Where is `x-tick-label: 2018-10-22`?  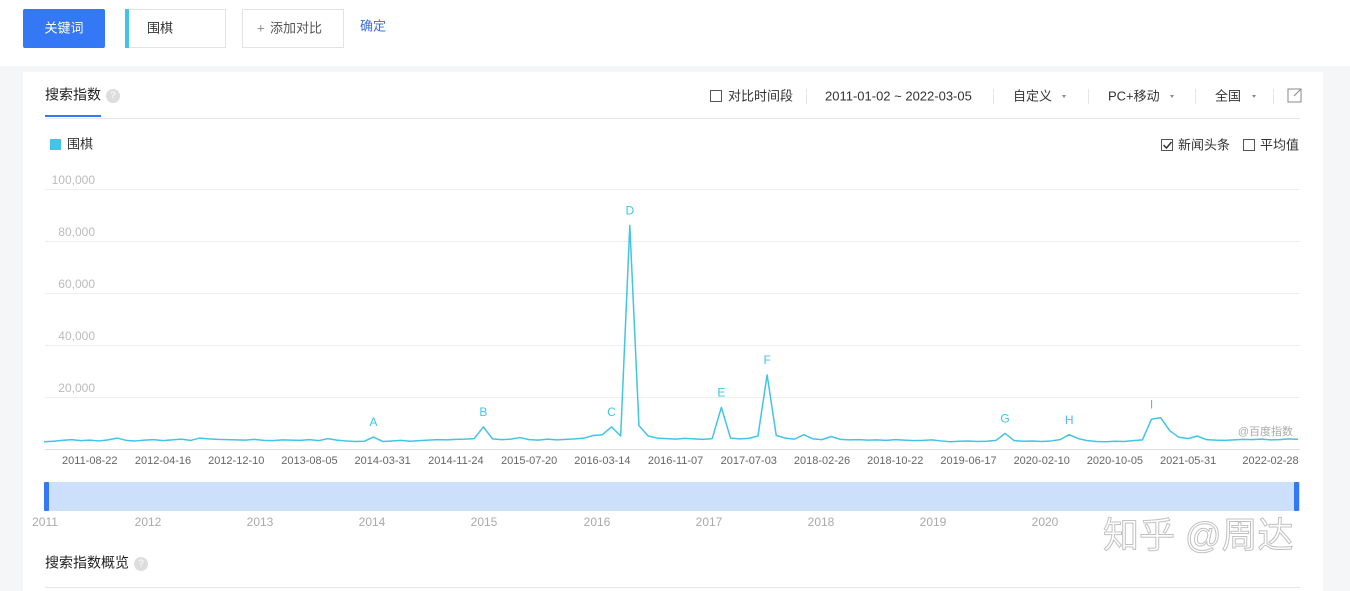
x-tick-label: 2018-10-22 is located at coordinates (895, 461).